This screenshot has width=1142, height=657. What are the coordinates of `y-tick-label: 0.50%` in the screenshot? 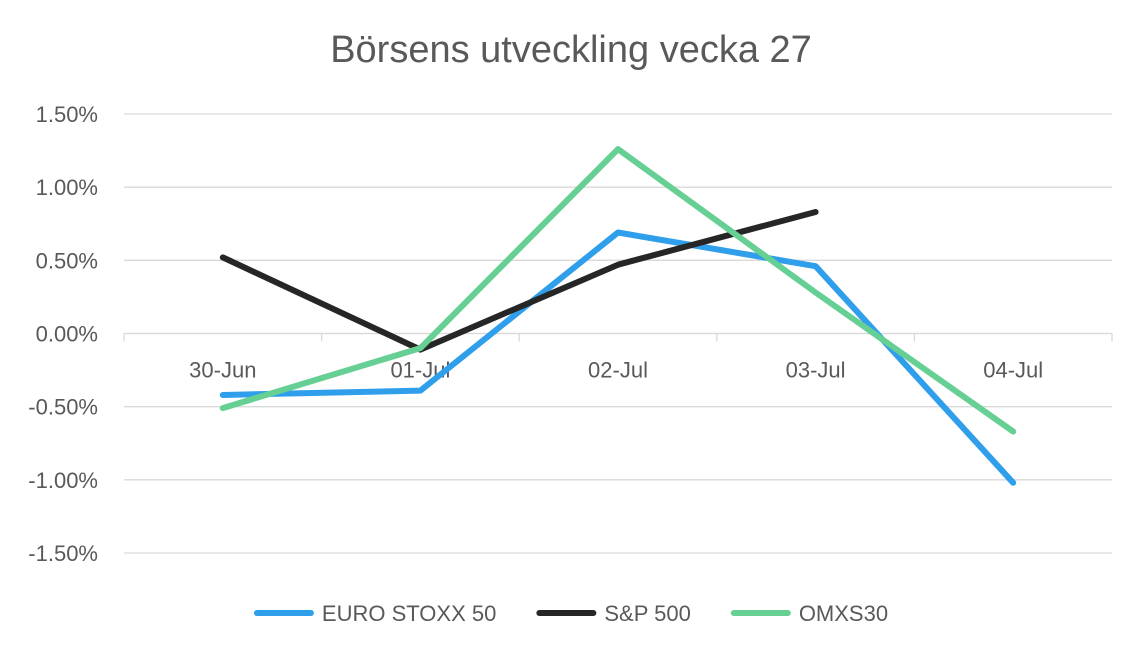 It's located at (67, 260).